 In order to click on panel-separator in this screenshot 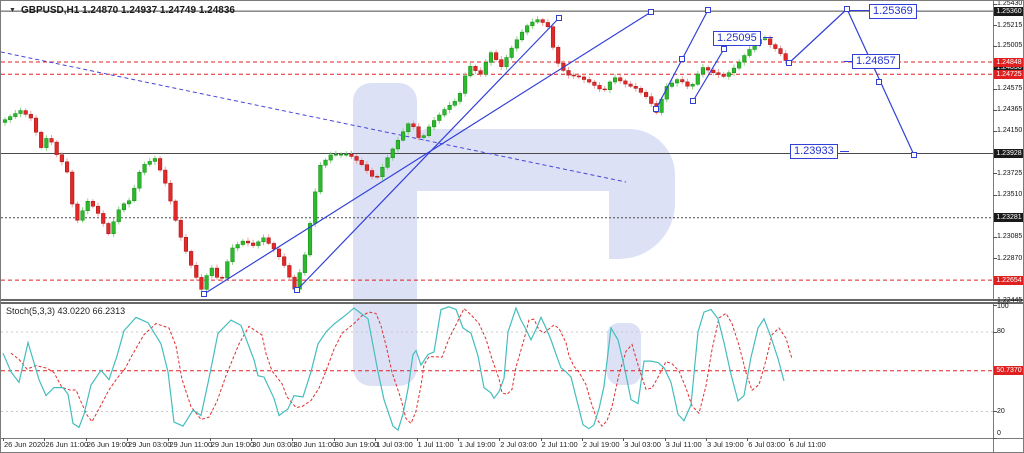, I will do `click(512, 301)`.